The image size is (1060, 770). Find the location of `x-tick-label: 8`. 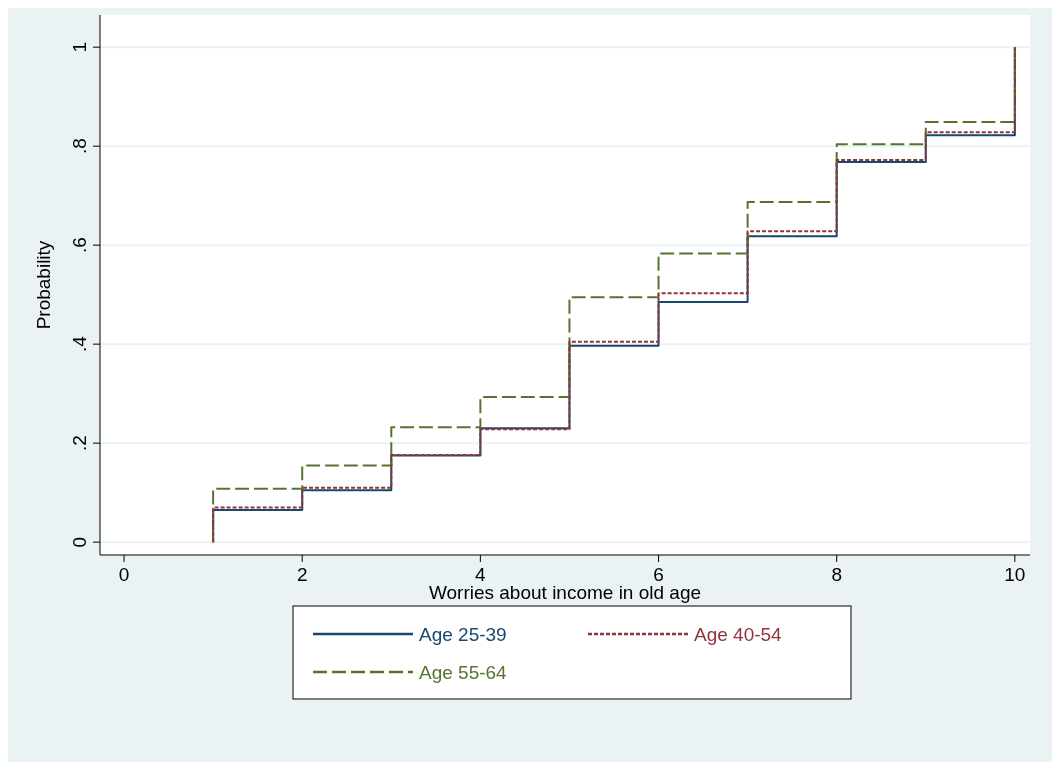

x-tick-label: 8 is located at coordinates (836, 574).